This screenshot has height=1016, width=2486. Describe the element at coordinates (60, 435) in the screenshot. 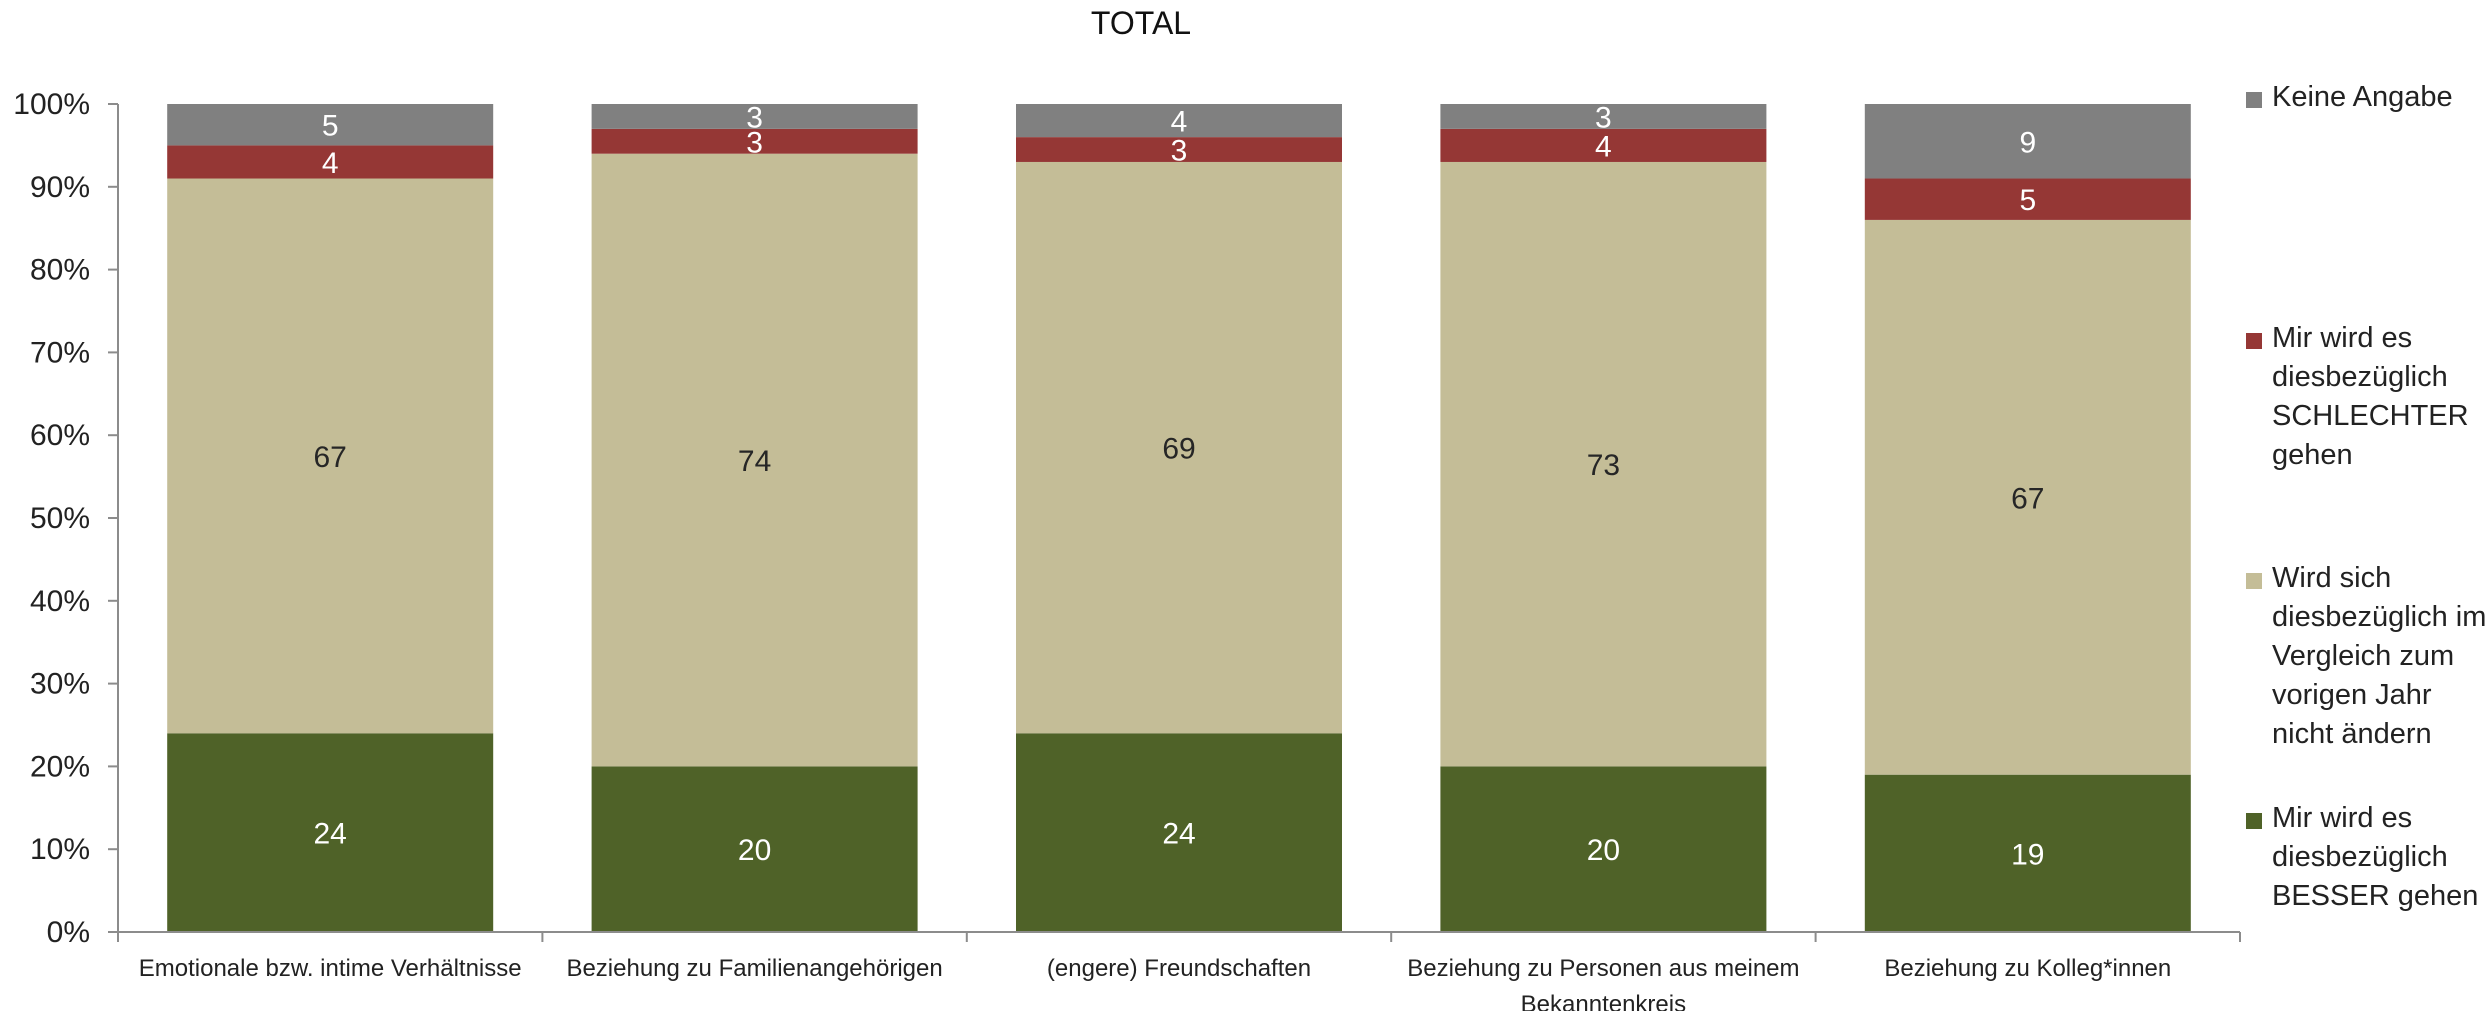

I see `y-tick-label: 60%` at that location.